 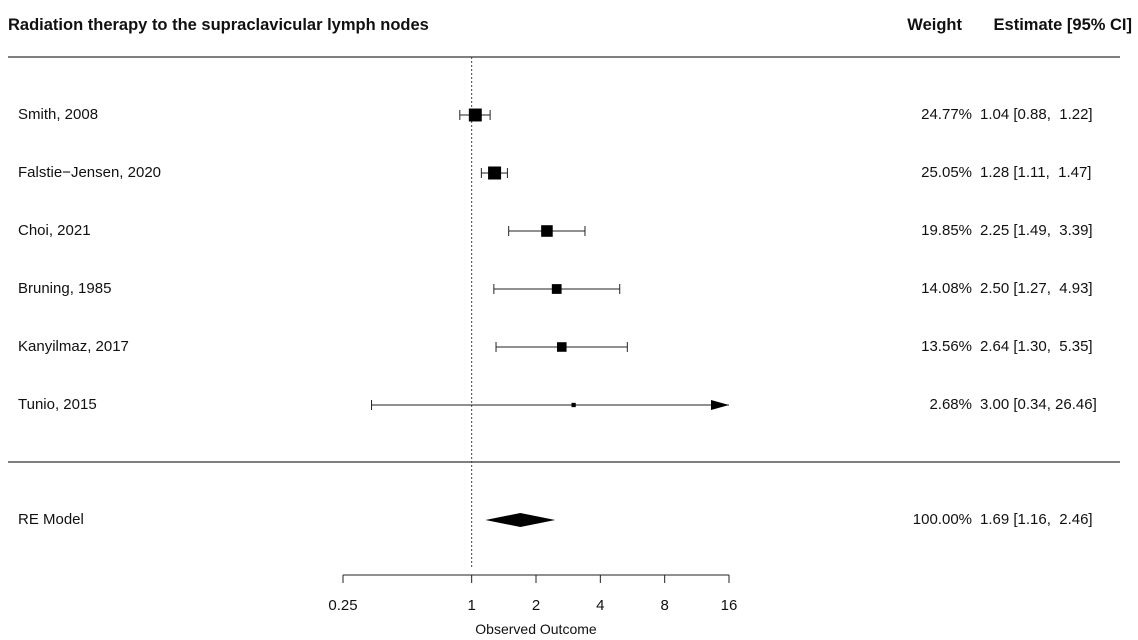 I want to click on weight-value: 24.77%, so click(x=946, y=114).